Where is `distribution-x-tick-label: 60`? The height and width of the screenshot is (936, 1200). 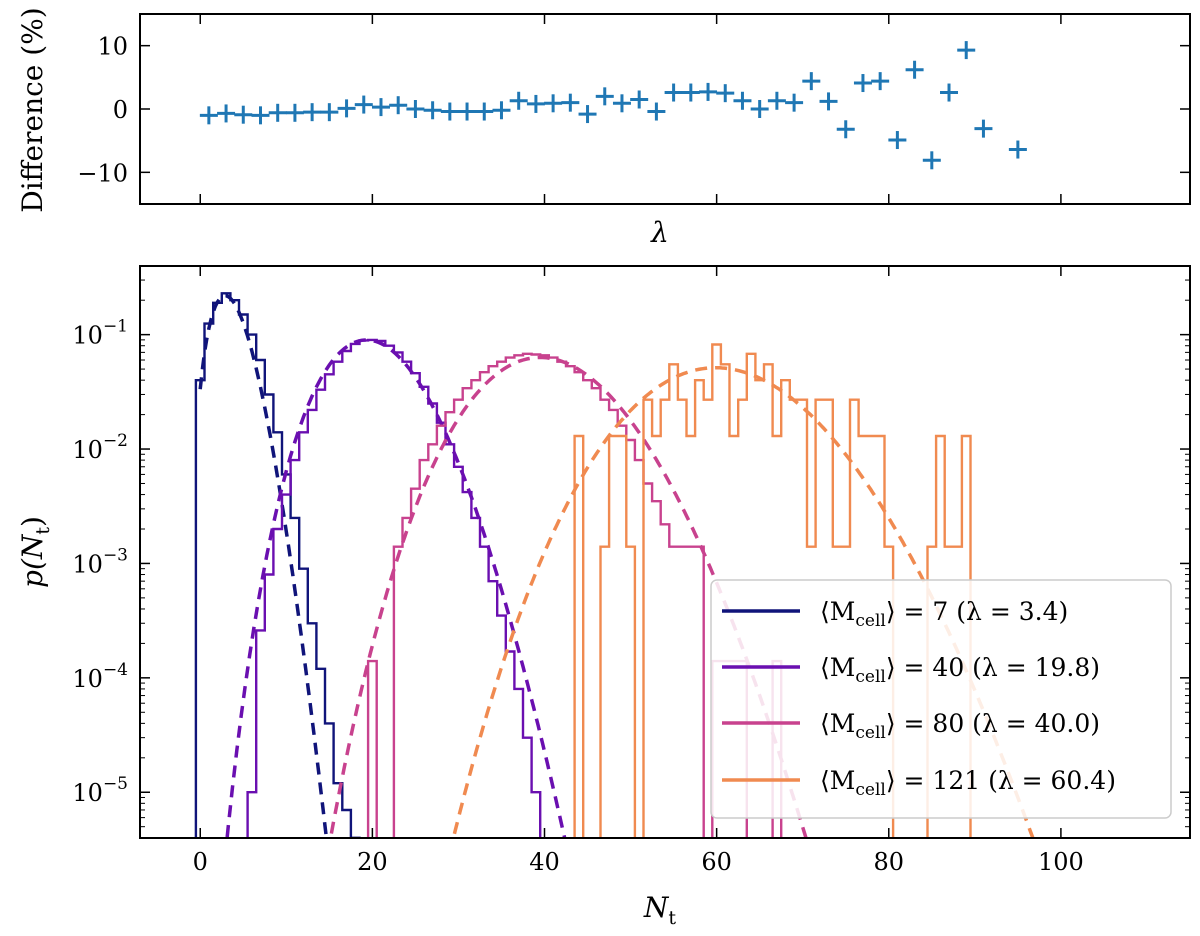
distribution-x-tick-label: 60 is located at coordinates (716, 862).